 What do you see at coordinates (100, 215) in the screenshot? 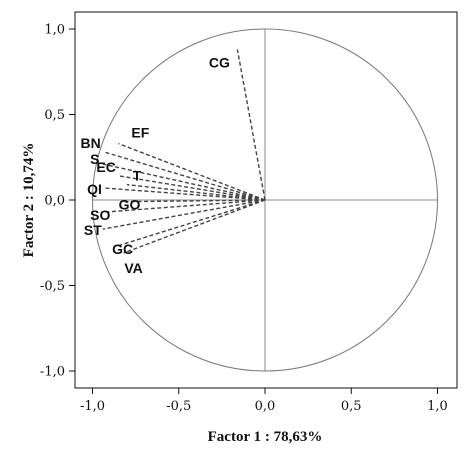
I see `variable-label-so: SO` at bounding box center [100, 215].